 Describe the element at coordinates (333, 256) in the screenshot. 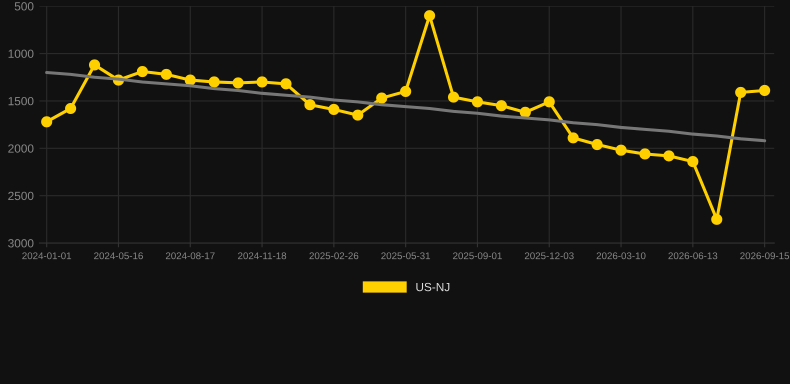

I see `x-tick-label: 2025-02-26` at that location.